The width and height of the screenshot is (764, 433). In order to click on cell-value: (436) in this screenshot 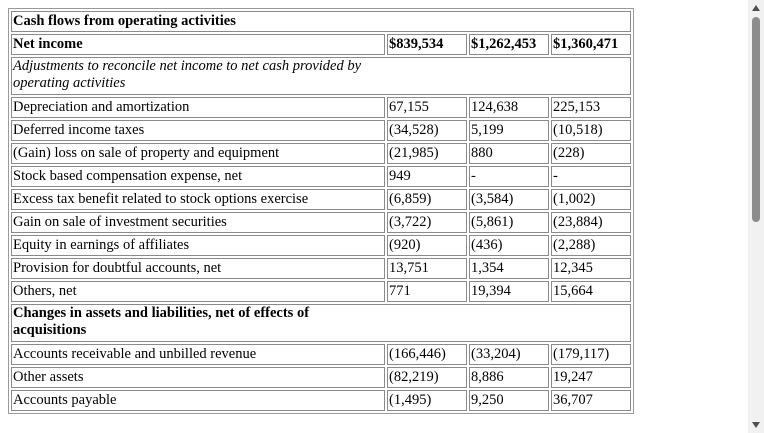, I will do `click(509, 245)`.